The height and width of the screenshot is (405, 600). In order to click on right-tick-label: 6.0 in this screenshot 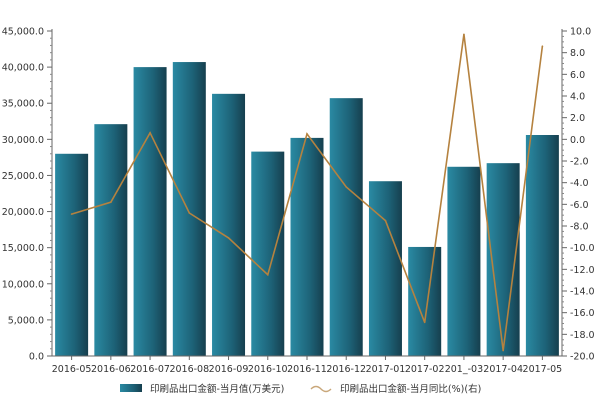, I will do `click(577, 75)`.